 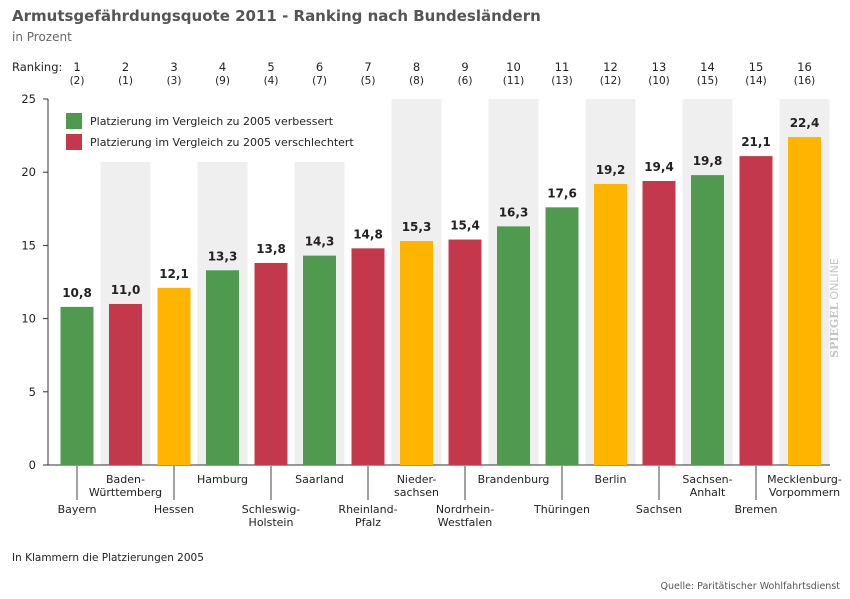 I want to click on value-label-sachsen-anhalt: 19,8, so click(x=708, y=161).